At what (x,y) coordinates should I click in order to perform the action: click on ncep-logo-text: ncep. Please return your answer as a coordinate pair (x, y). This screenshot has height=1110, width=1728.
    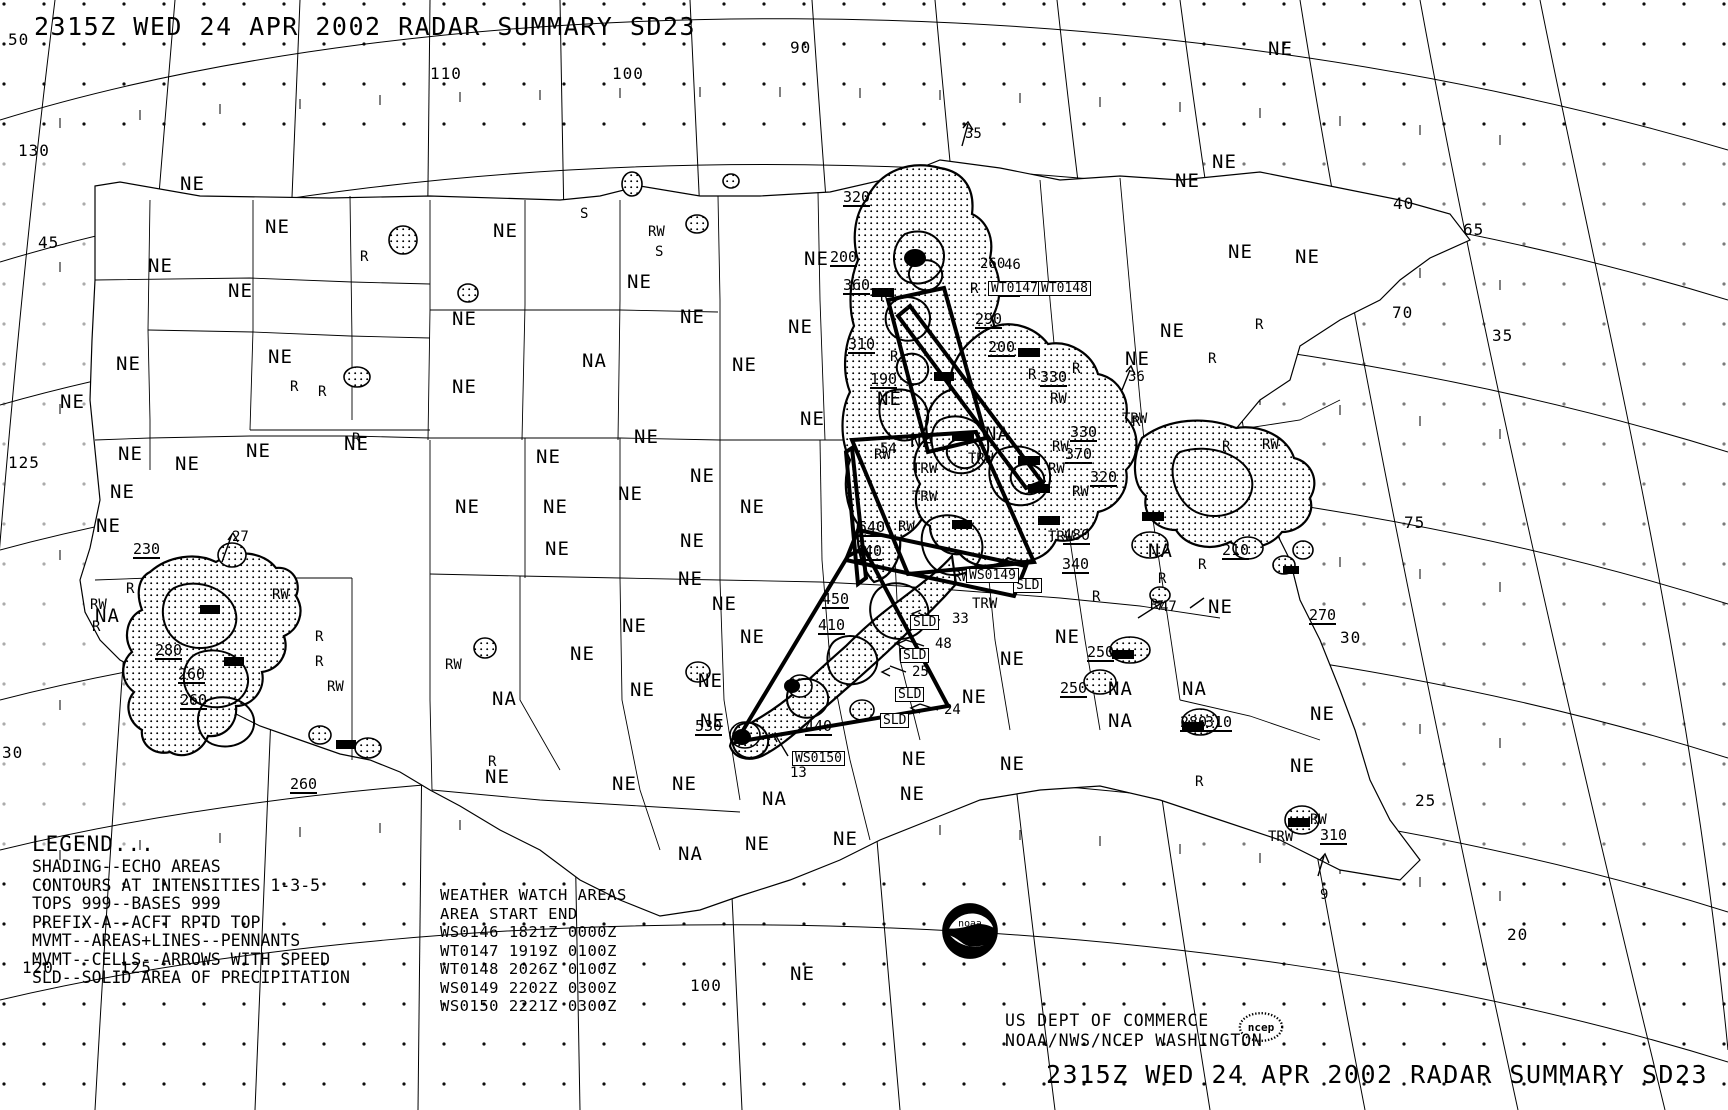
    Looking at the image, I should click on (1261, 1027).